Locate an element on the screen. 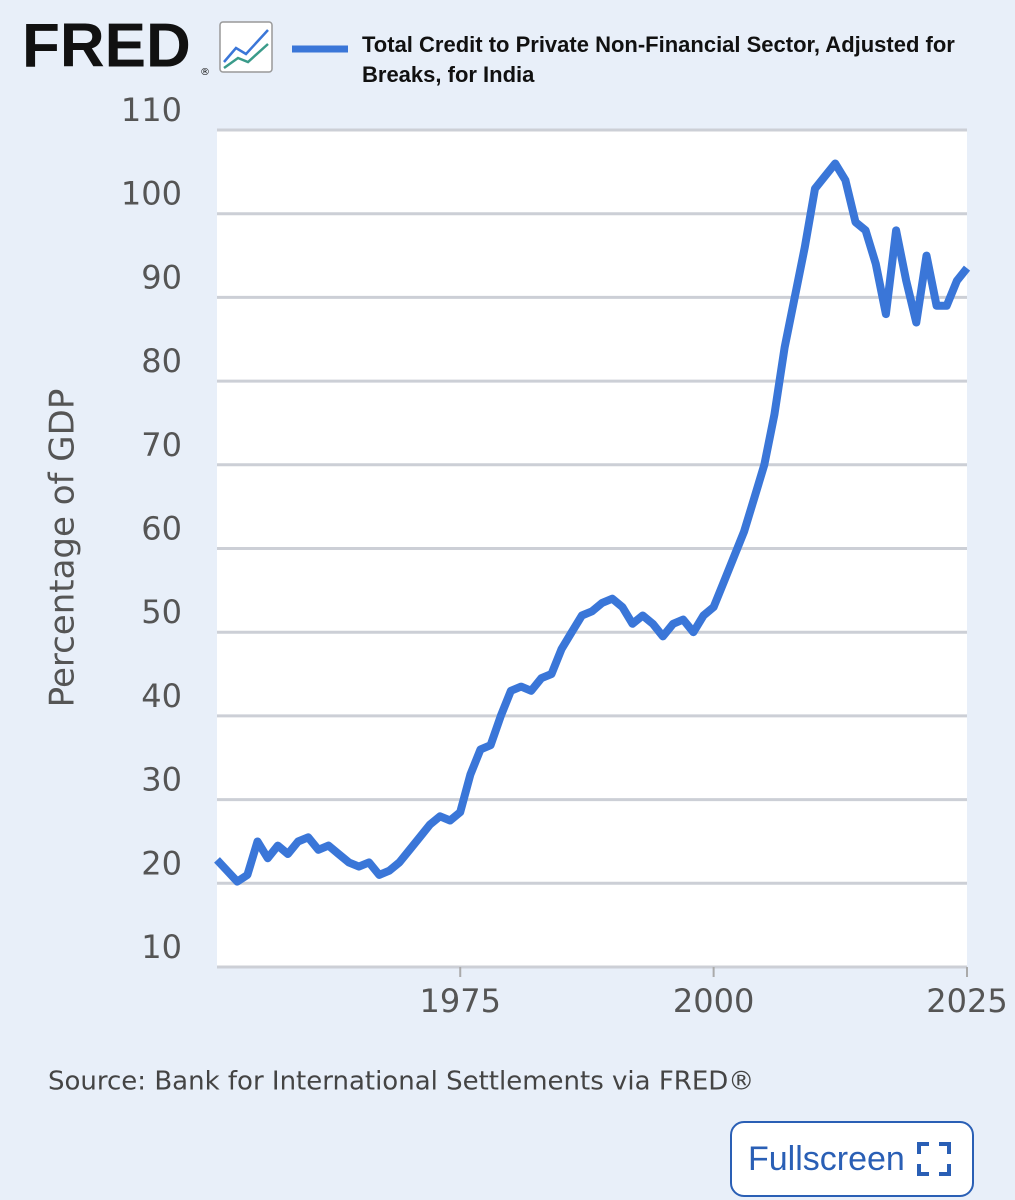 This screenshot has height=1200, width=1015. y-tick-label: 20 is located at coordinates (161, 863).